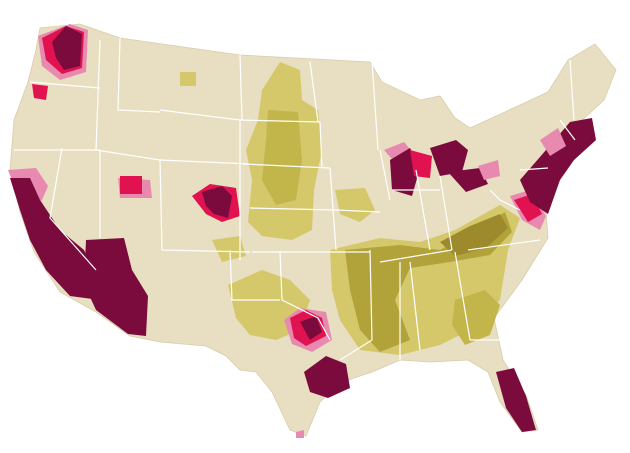 The height and width of the screenshot is (453, 630). What do you see at coordinates (474, 235) in the screenshot?
I see `region-dark-olive` at bounding box center [474, 235].